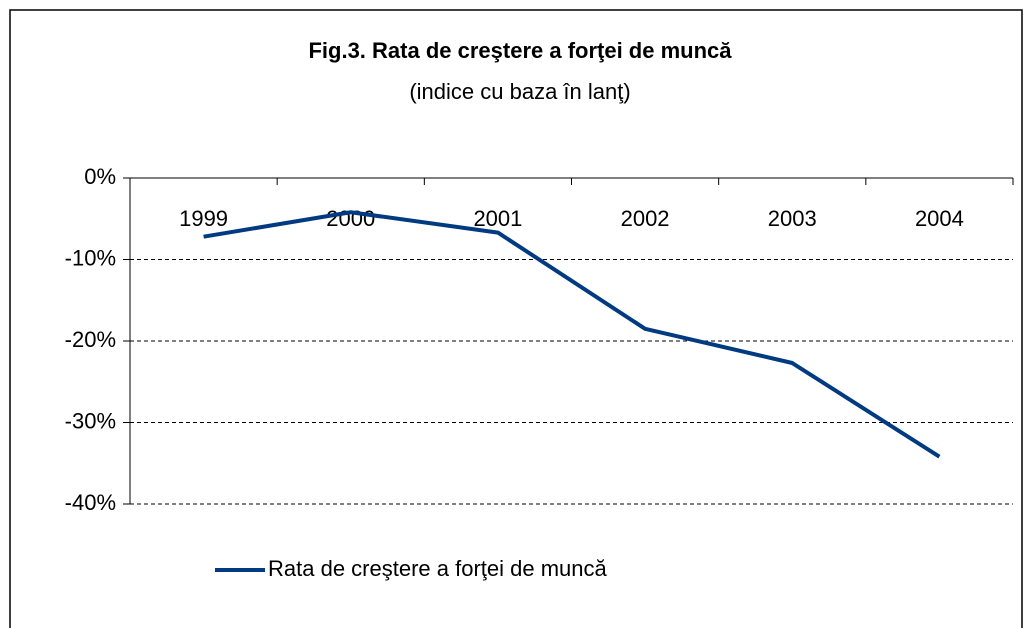 This screenshot has height=628, width=1032. I want to click on x-tick-label: 2002, so click(645, 218).